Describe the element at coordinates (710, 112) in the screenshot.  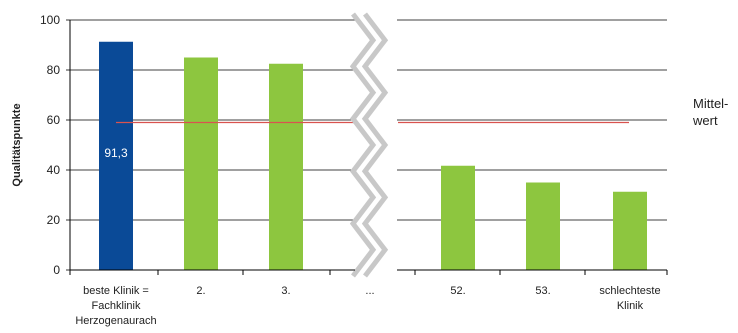
I see `reference-line-label: Mittel-wert` at that location.